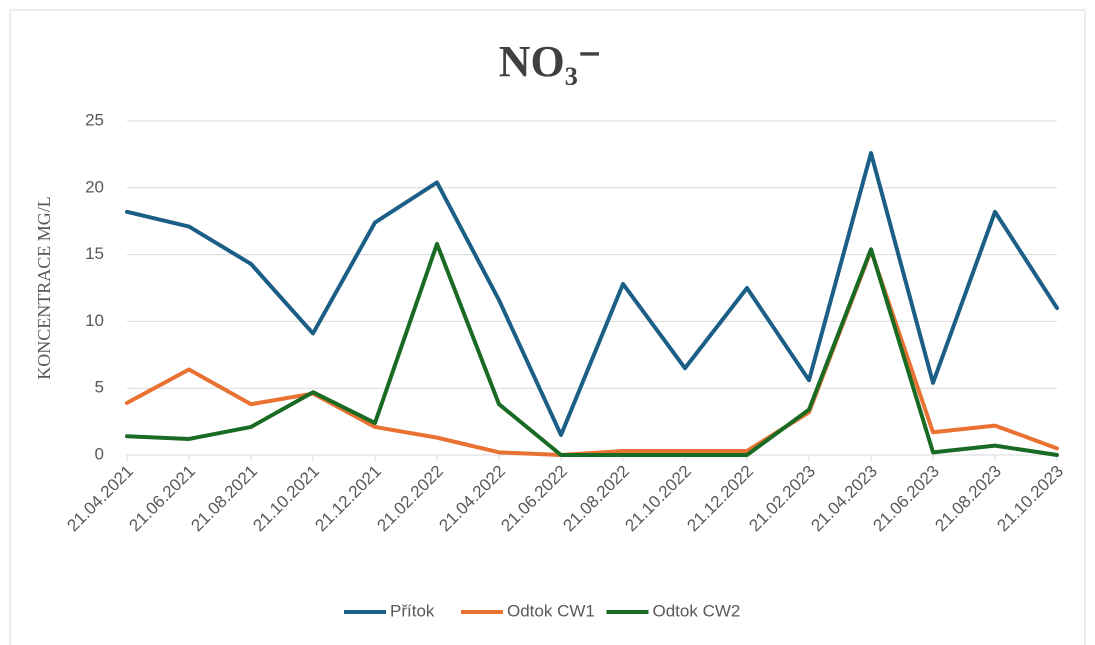 Image resolution: width=1095 pixels, height=645 pixels. Describe the element at coordinates (99, 453) in the screenshot. I see `y-tick-label: 0` at that location.